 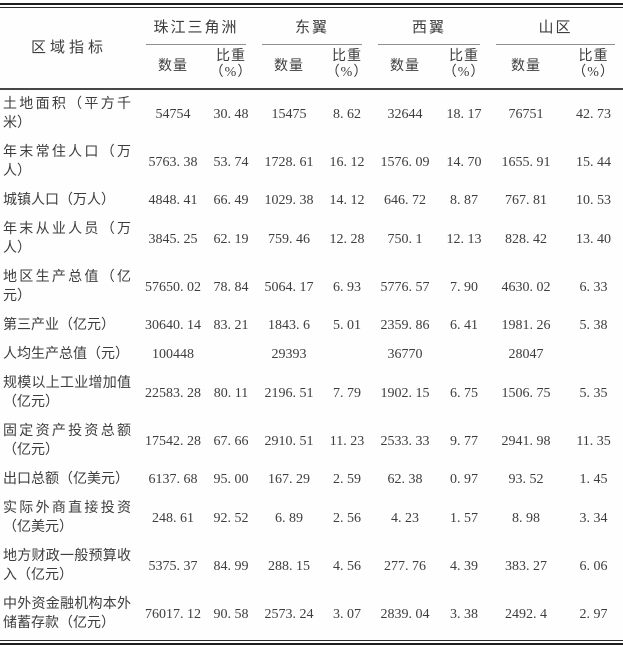 I want to click on quantity-value-cell: 4630. 02, so click(x=526, y=287).